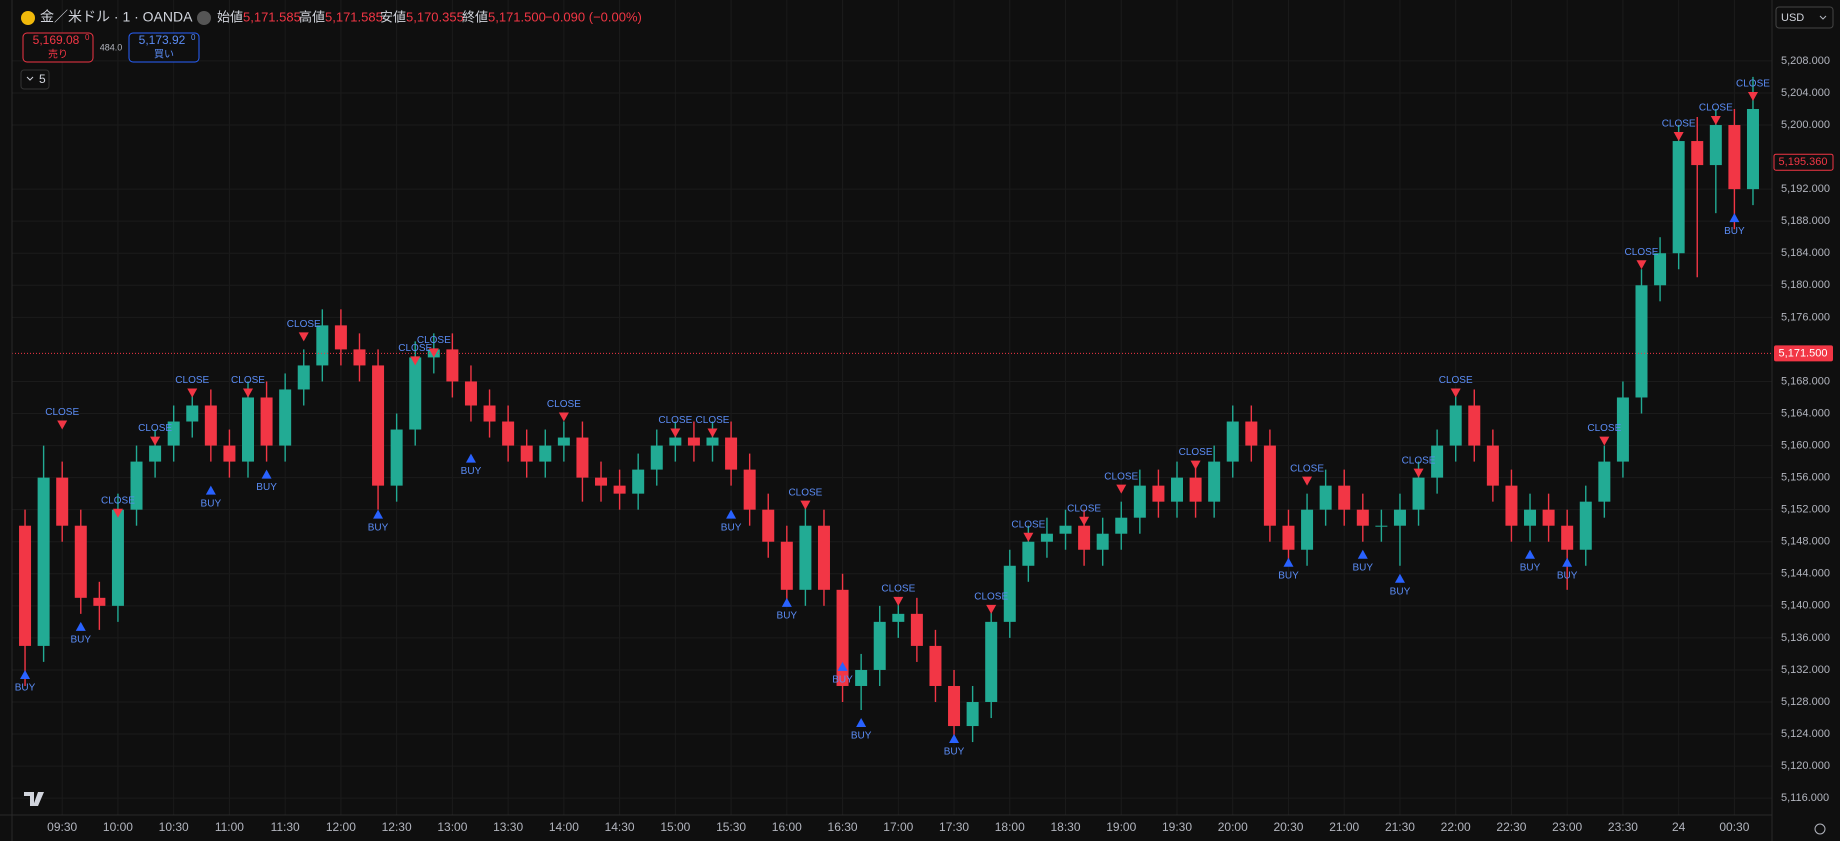  What do you see at coordinates (56, 40) in the screenshot?
I see `sell-price: 5,169.08` at bounding box center [56, 40].